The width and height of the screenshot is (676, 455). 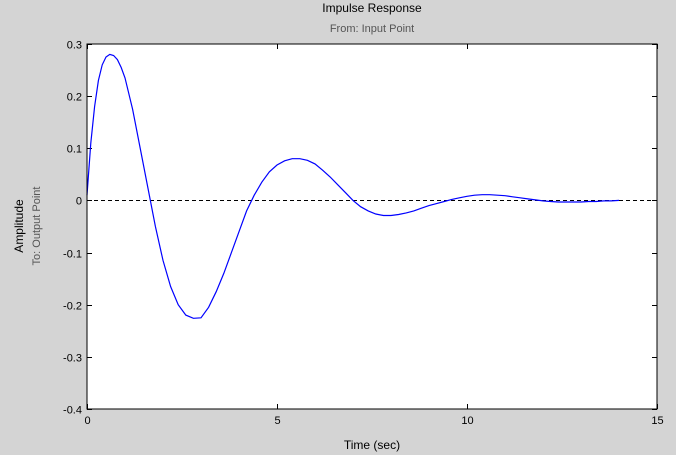 What do you see at coordinates (87, 421) in the screenshot?
I see `x-tick-label: 0` at bounding box center [87, 421].